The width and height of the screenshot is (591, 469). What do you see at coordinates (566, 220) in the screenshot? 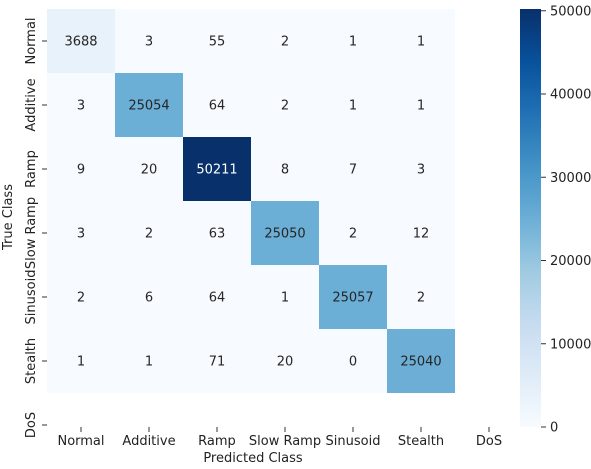
I see `colorbar-ticks: 0 10000 20000 30000 40000 50000` at bounding box center [566, 220].